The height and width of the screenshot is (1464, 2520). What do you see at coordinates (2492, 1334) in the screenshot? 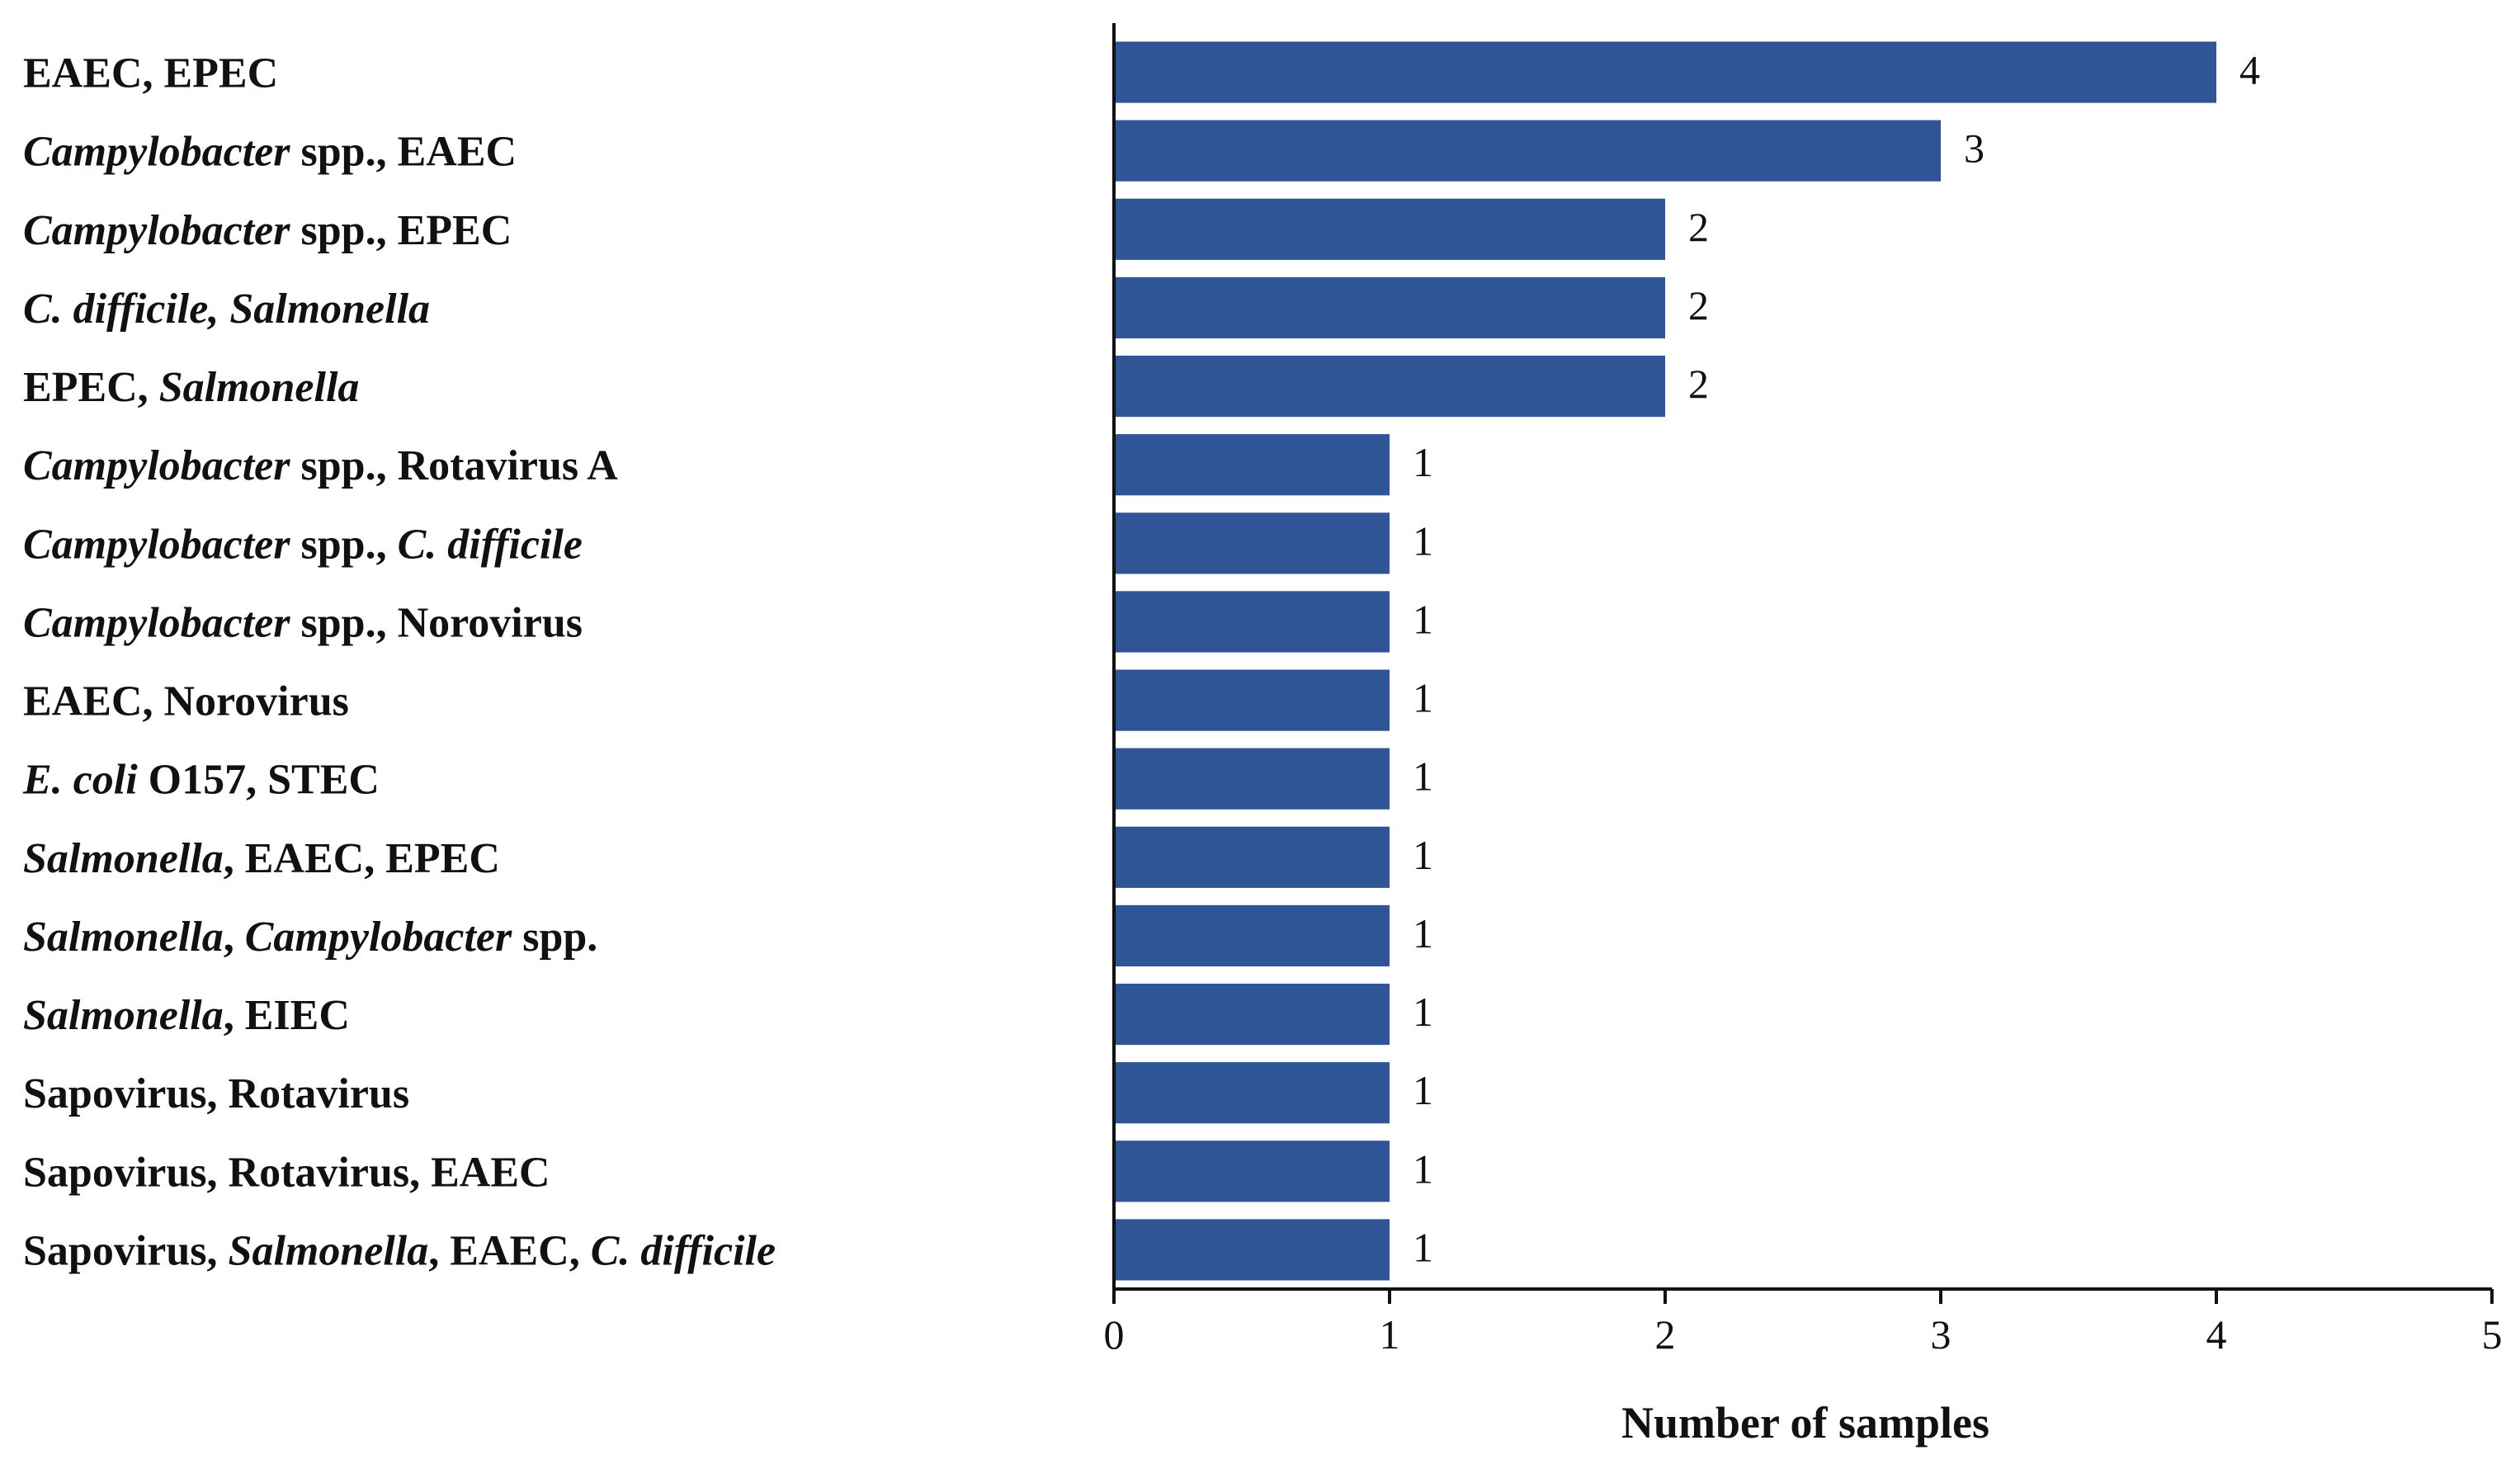
I see `x-tick-label-5: 5` at bounding box center [2492, 1334].